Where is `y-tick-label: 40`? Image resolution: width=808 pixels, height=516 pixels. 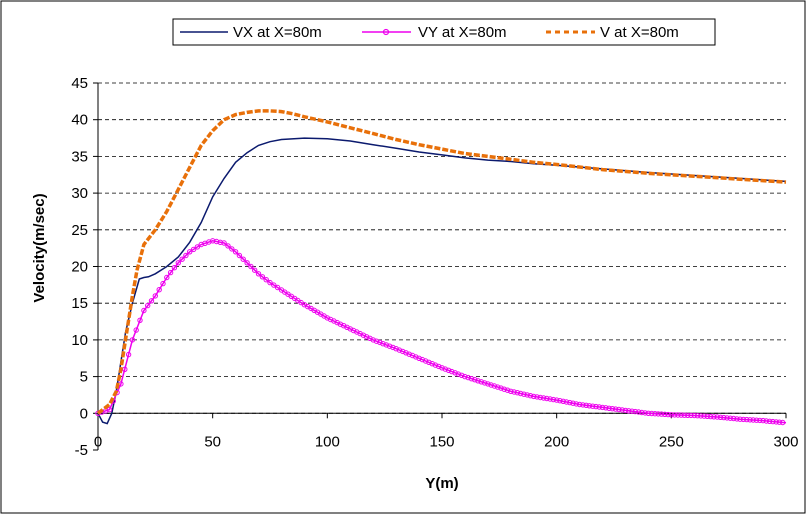
y-tick-label: 40 is located at coordinates (79, 120).